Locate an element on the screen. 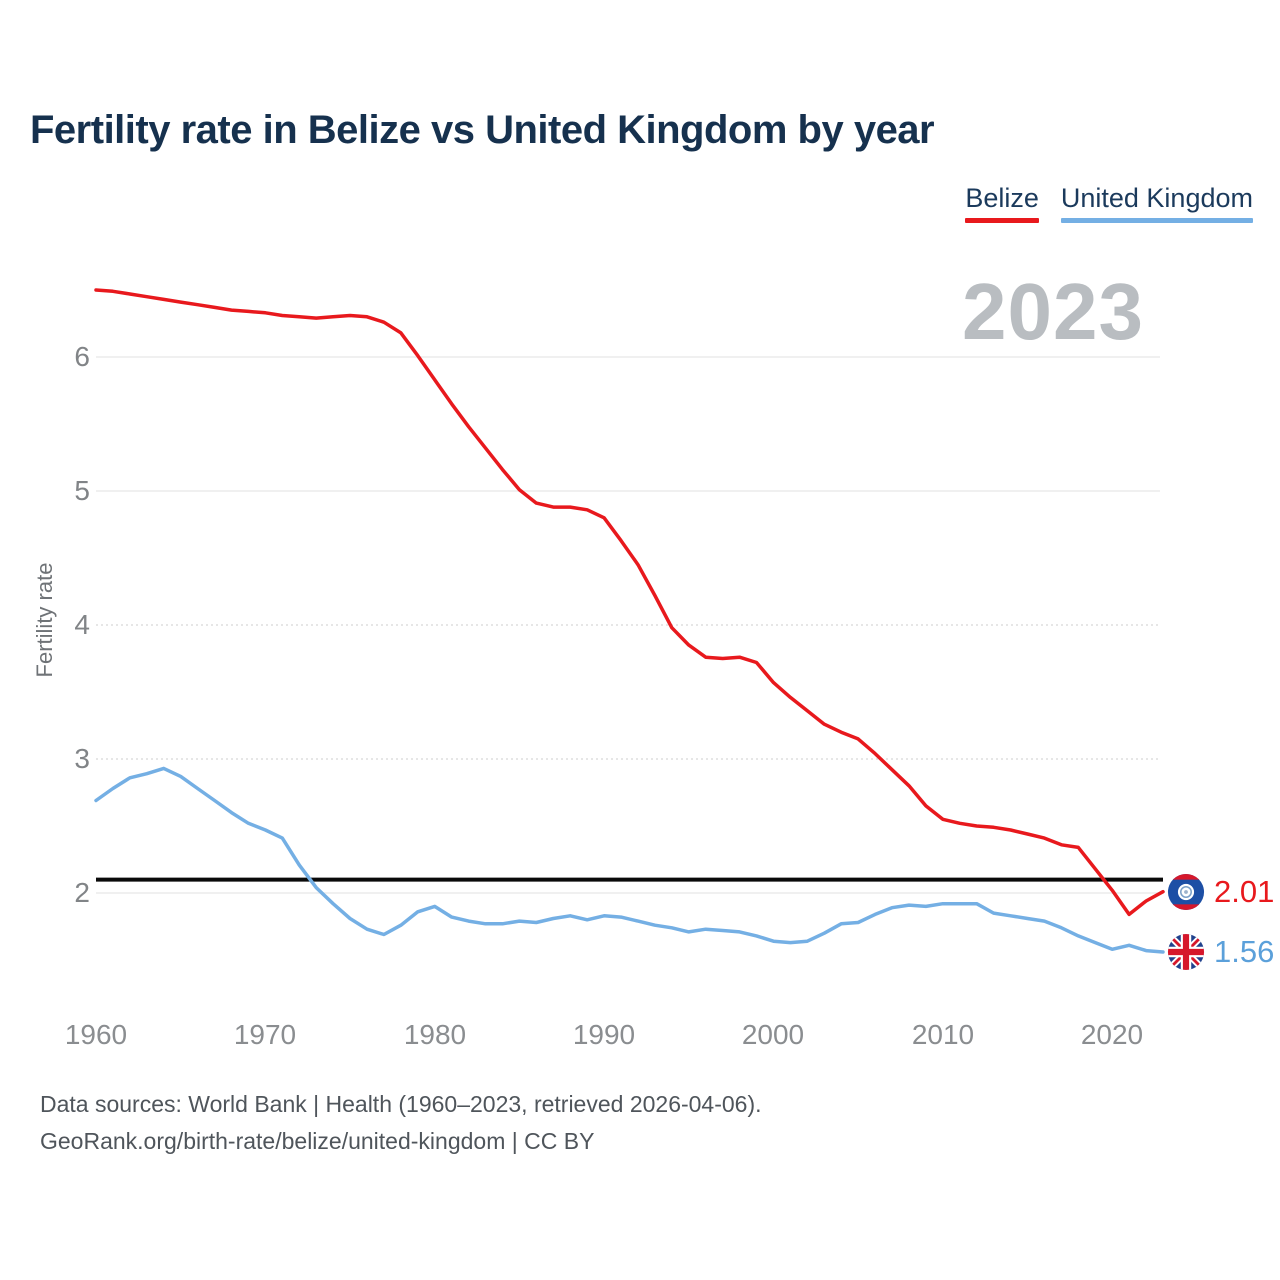  legend-label-belize: Belize is located at coordinates (1002, 198).